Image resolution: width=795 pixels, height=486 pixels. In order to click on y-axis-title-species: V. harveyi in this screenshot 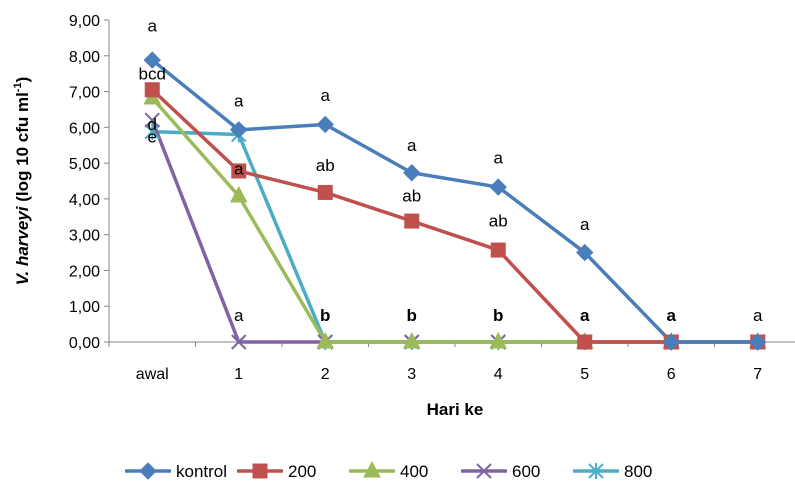, I will do `click(22, 245)`.